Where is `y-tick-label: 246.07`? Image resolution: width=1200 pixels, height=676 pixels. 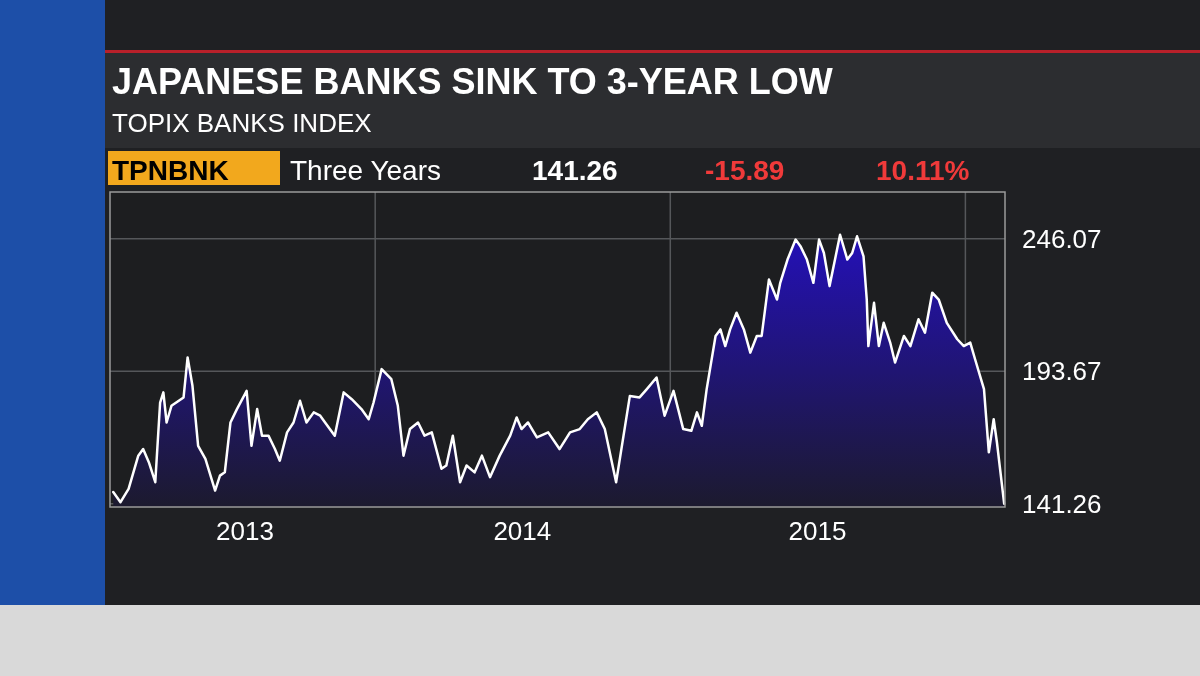
y-tick-label: 246.07 is located at coordinates (1062, 238).